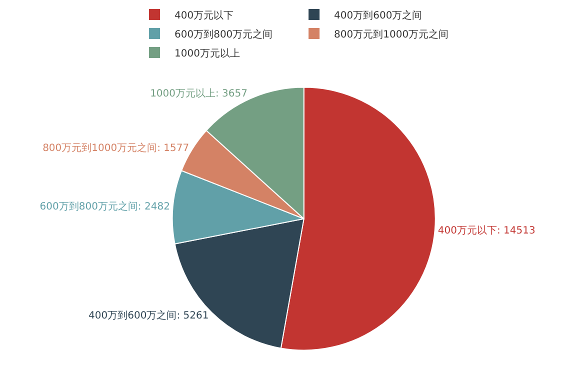 The width and height of the screenshot is (575, 366). What do you see at coordinates (199, 94) in the screenshot?
I see `data-label: 1000万元以上: 3657` at bounding box center [199, 94].